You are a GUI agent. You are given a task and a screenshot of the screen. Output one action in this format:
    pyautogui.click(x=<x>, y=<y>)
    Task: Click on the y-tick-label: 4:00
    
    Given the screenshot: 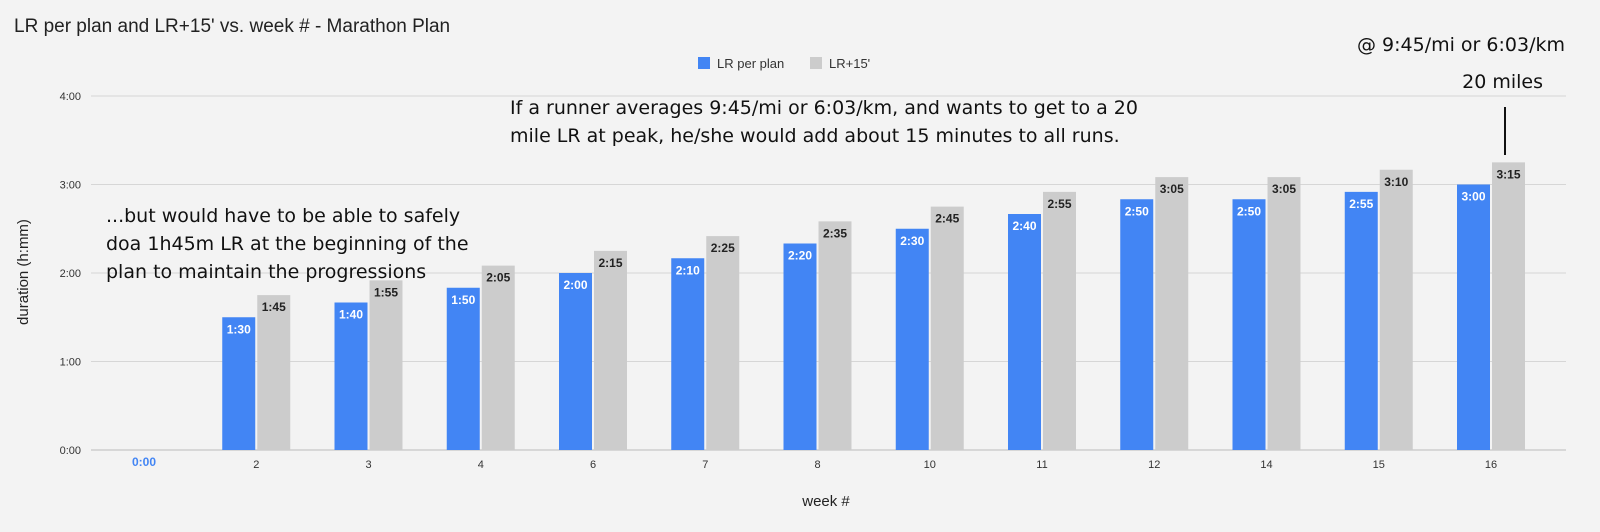 What is the action you would take?
    pyautogui.click(x=70, y=97)
    